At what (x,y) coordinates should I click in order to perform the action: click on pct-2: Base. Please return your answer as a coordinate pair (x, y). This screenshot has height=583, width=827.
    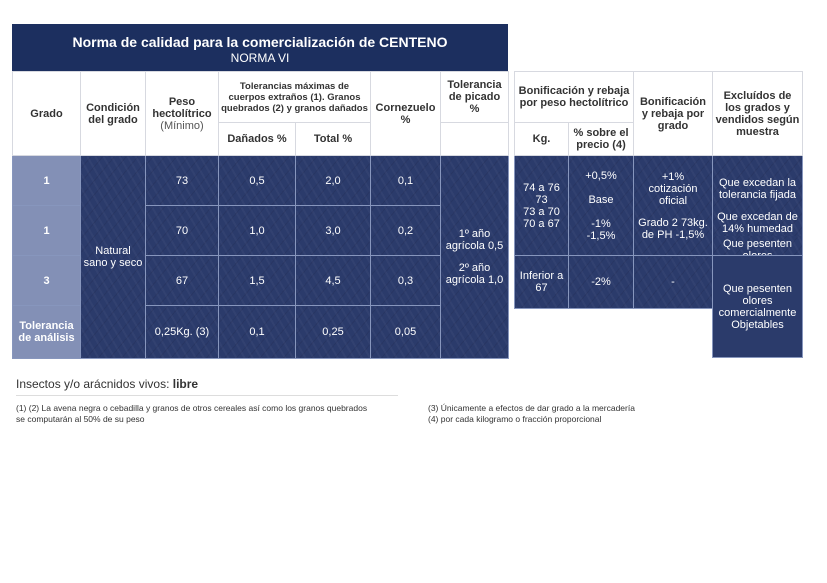
    Looking at the image, I should click on (601, 199).